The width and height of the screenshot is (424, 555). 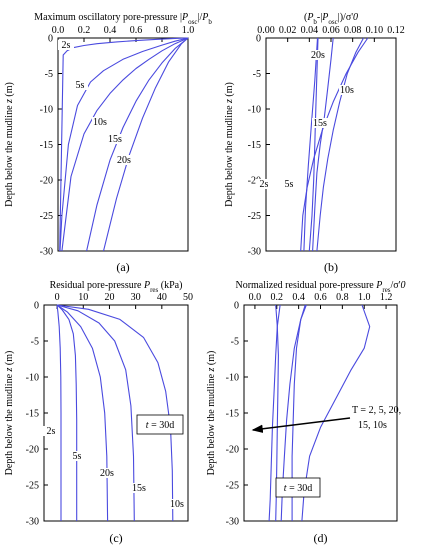 I want to click on chart-title-part: res, so click(x=154, y=290).